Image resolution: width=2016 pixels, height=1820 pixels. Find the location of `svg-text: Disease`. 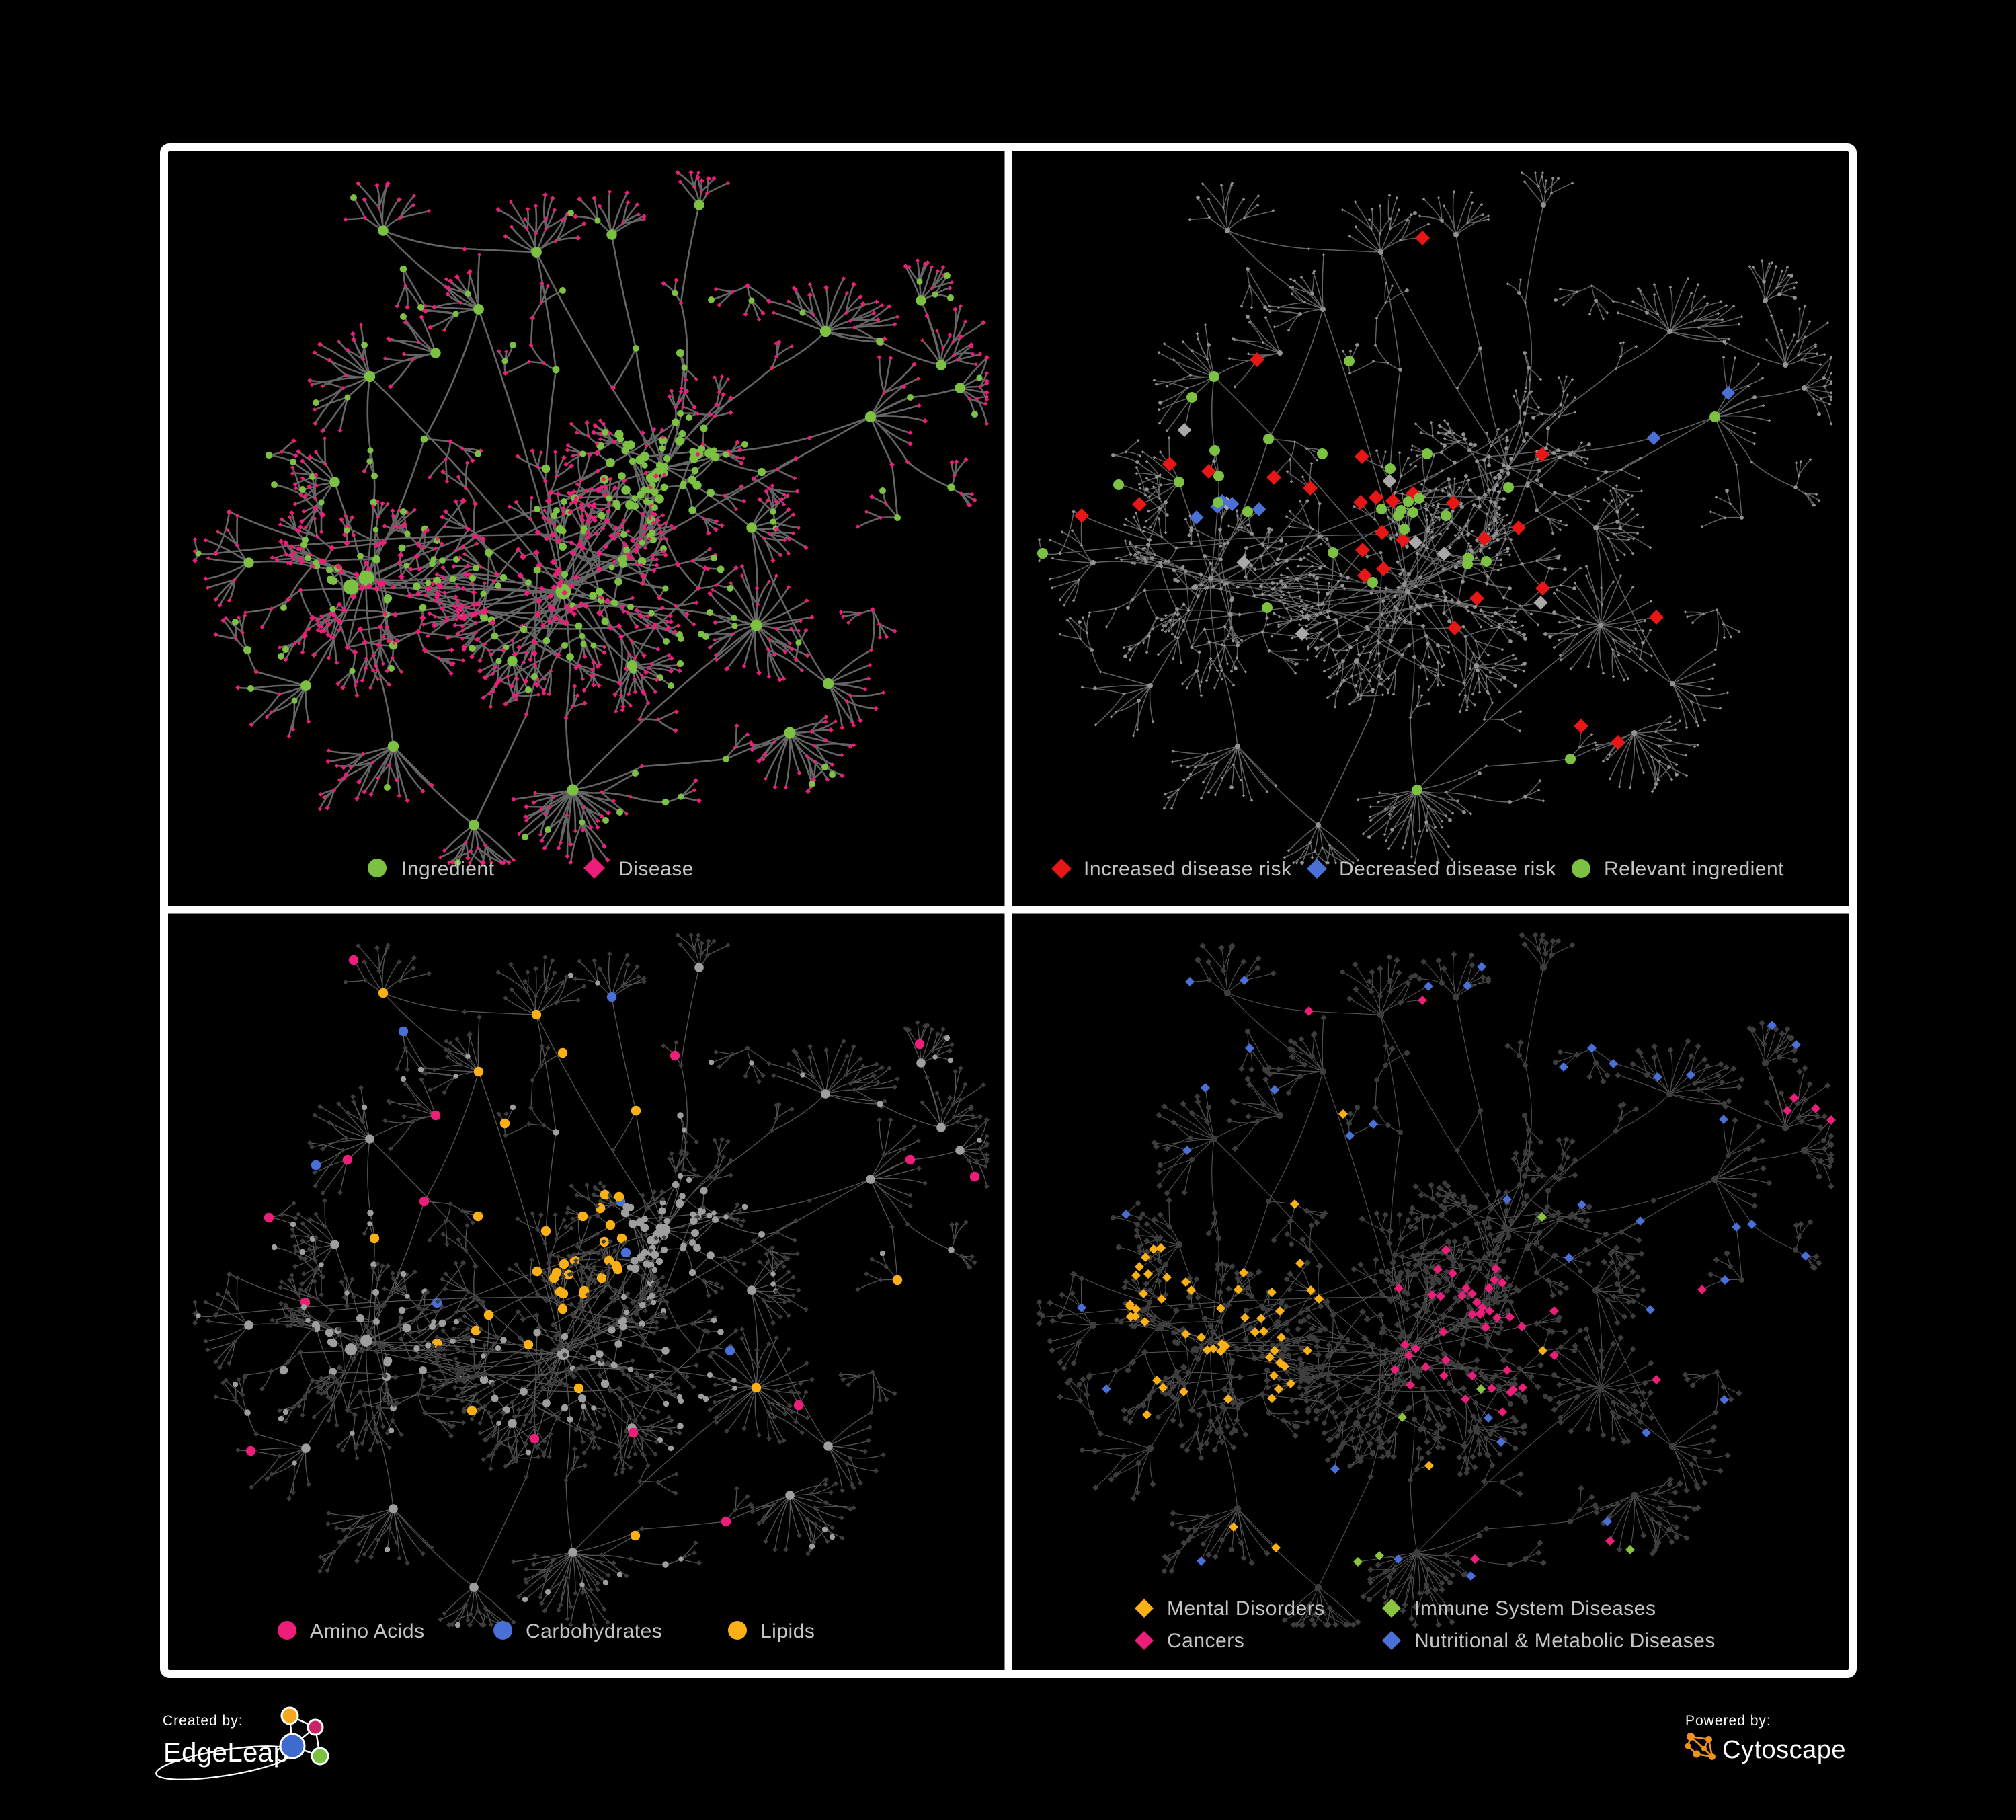

svg-text: Disease is located at coordinates (656, 869).